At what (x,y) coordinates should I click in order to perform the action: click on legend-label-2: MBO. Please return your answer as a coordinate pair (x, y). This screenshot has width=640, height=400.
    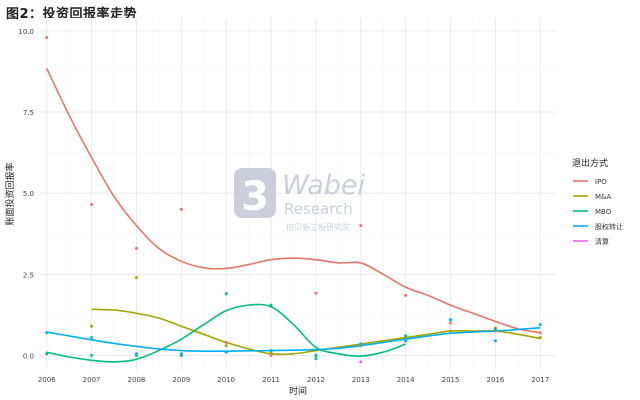
    Looking at the image, I should click on (603, 212).